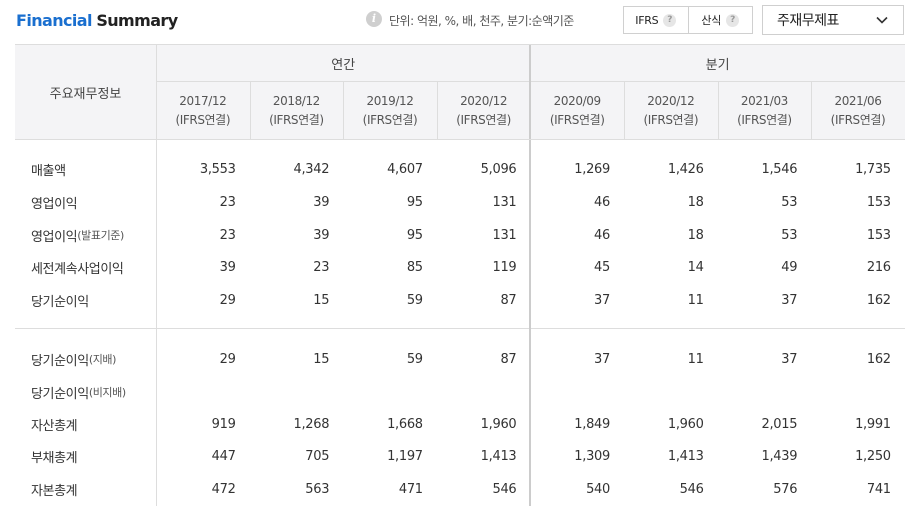  I want to click on sansik-button: 산식 ?, so click(720, 20).